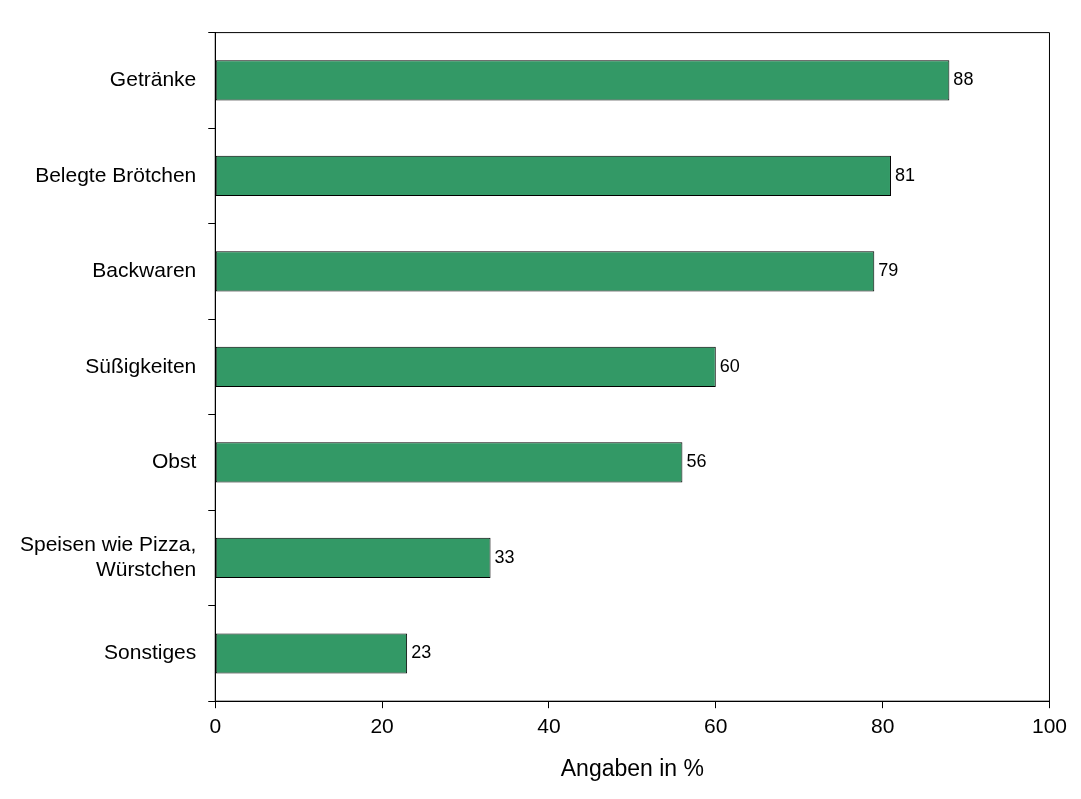  What do you see at coordinates (632, 767) in the screenshot?
I see `x-axis-title: Angaben in %` at bounding box center [632, 767].